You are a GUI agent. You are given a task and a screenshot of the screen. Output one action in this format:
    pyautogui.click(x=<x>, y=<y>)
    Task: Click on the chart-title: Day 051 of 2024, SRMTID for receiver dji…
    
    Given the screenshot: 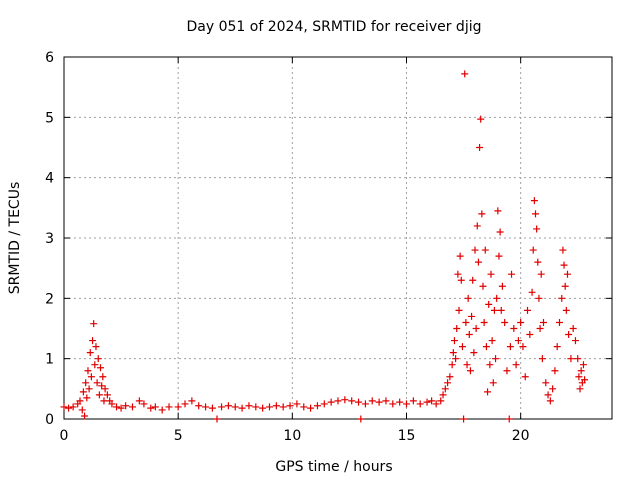 What is the action you would take?
    pyautogui.click(x=334, y=27)
    